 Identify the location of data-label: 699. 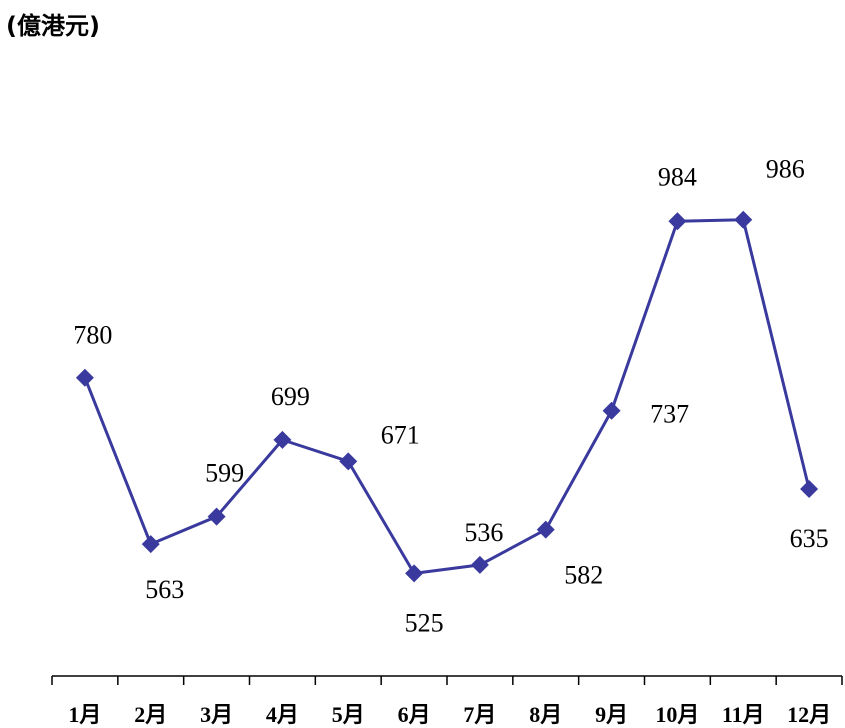
(290, 396).